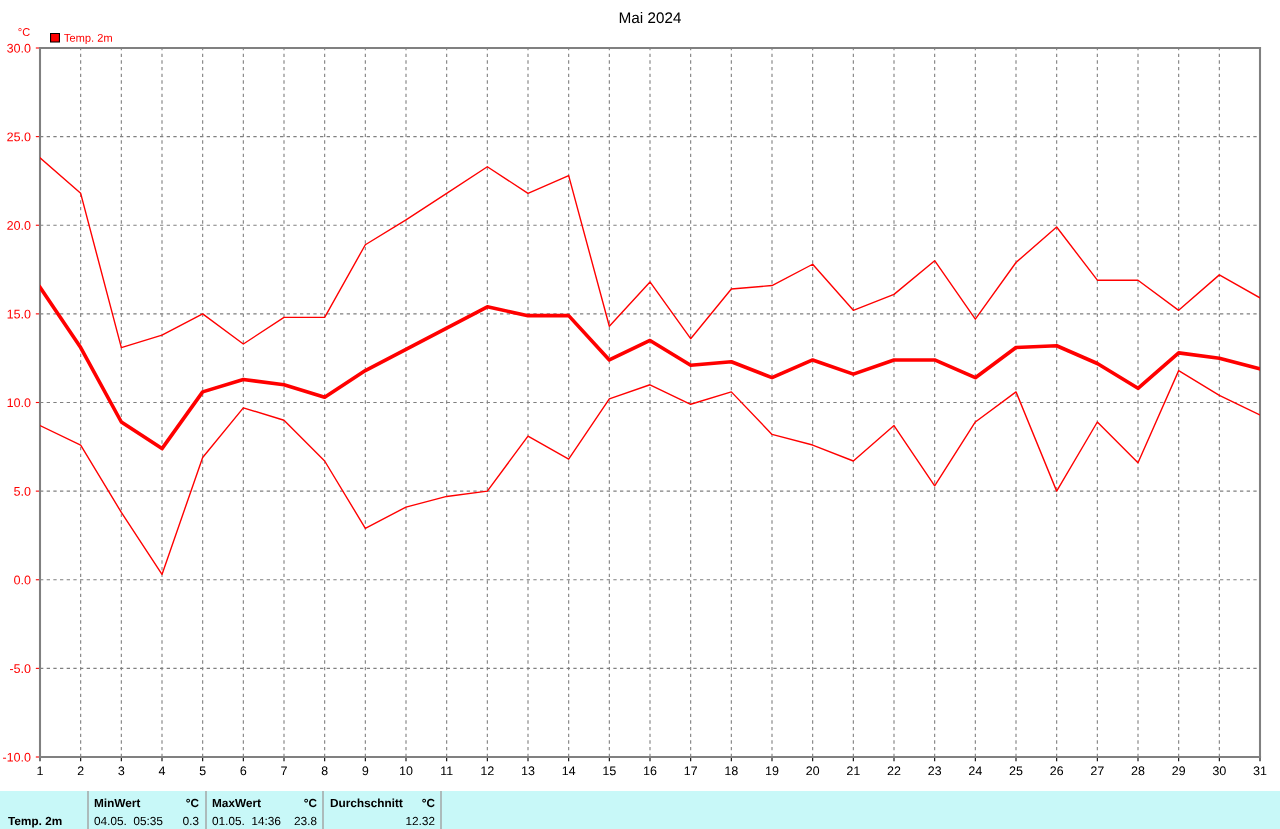 Image resolution: width=1280 pixels, height=829 pixels. I want to click on text: MinWert, so click(117, 803).